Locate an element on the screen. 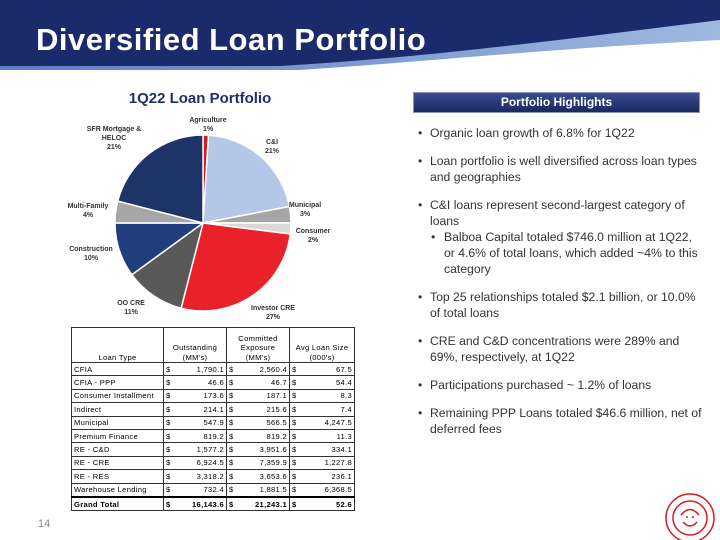  loan-type: Warehouse Lending is located at coordinates (117, 490).